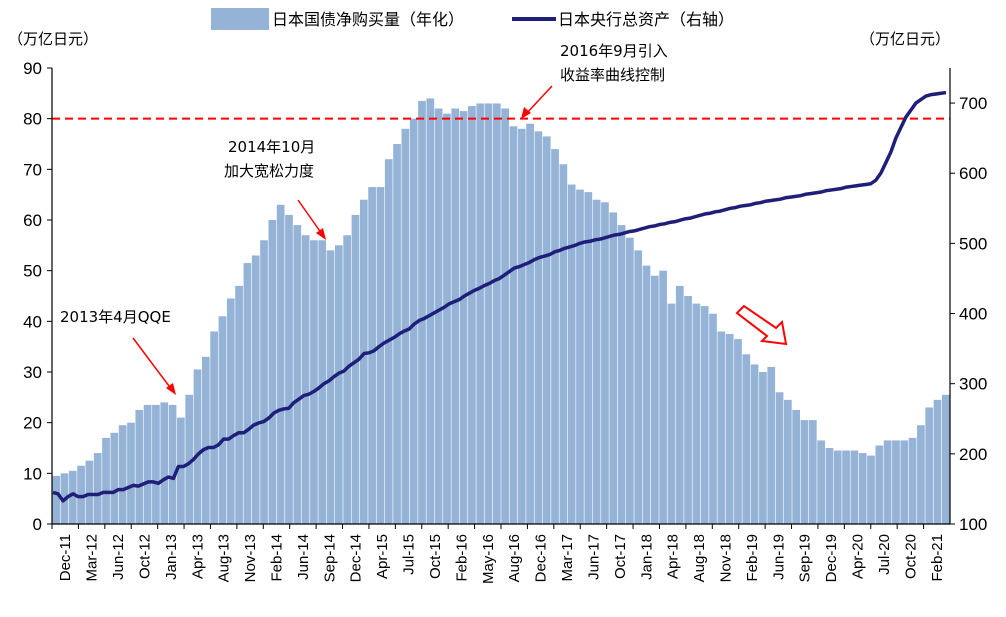  I want to click on x-tick-label: Dec-11, so click(65, 557).